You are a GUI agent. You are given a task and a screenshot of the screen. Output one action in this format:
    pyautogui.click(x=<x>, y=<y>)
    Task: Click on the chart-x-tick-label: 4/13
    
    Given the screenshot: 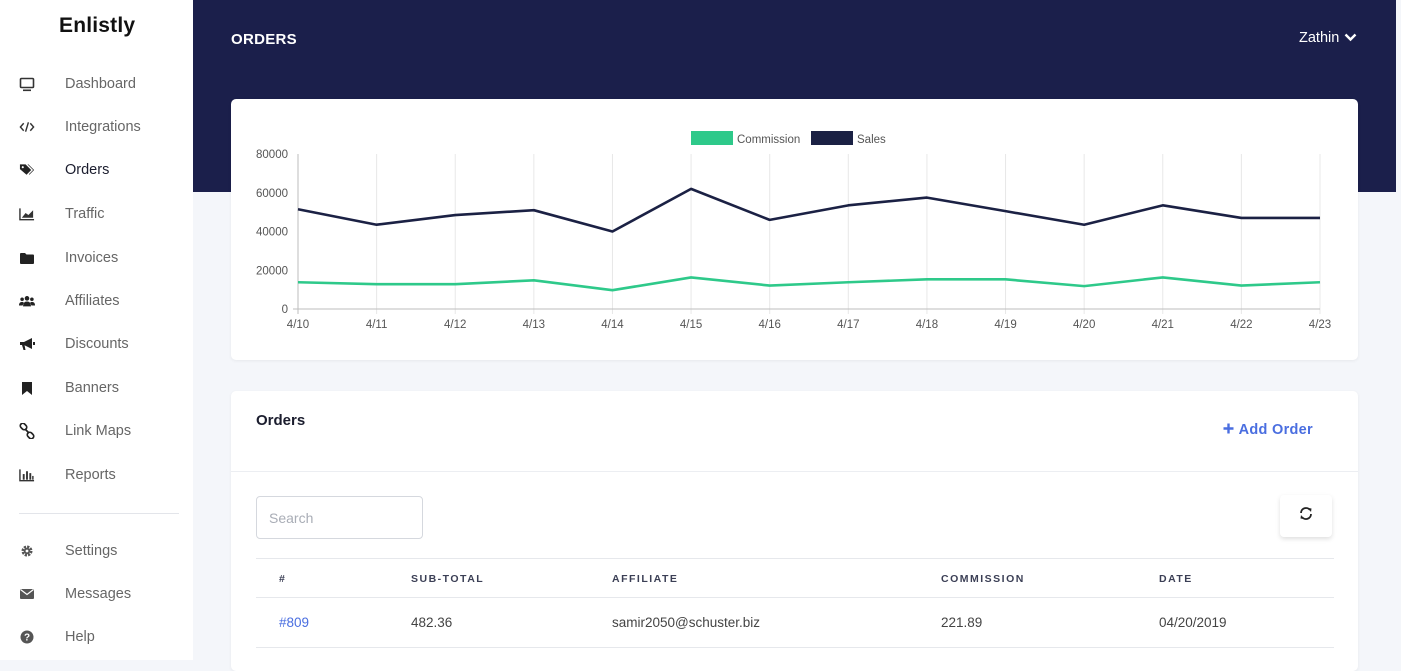 What is the action you would take?
    pyautogui.click(x=534, y=325)
    